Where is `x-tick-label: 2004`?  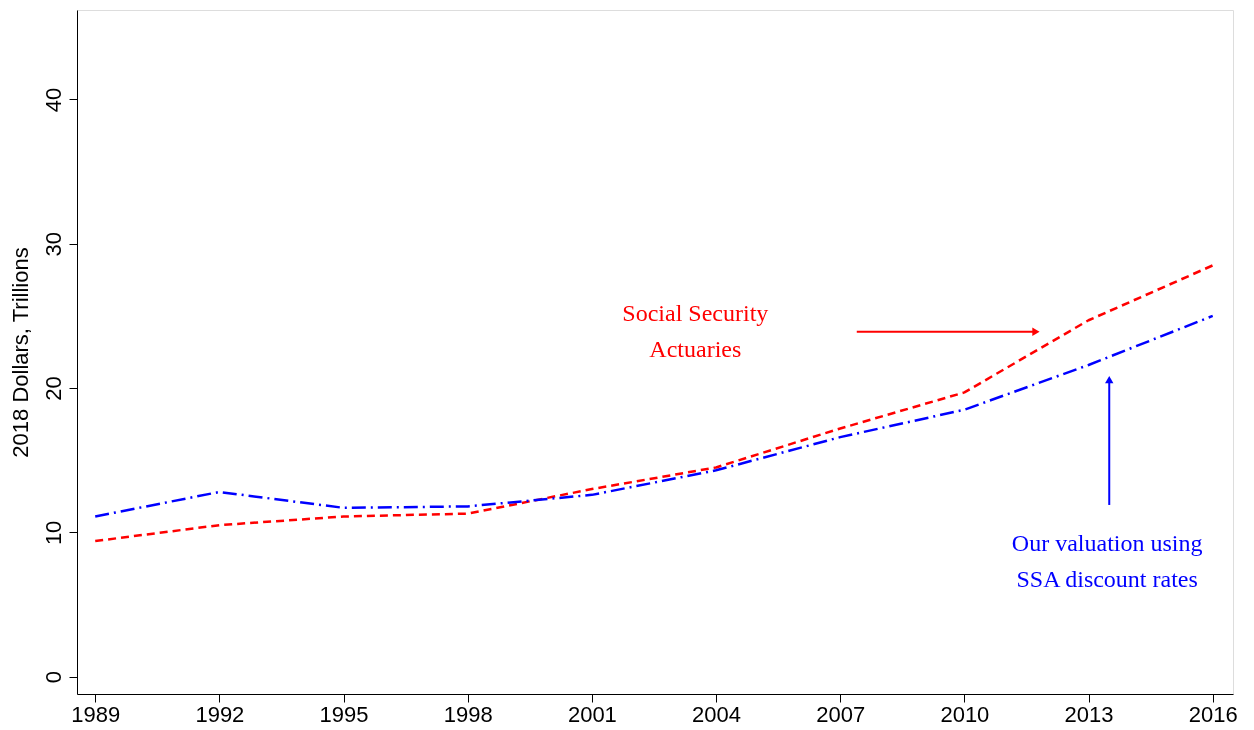 x-tick-label: 2004 is located at coordinates (717, 714).